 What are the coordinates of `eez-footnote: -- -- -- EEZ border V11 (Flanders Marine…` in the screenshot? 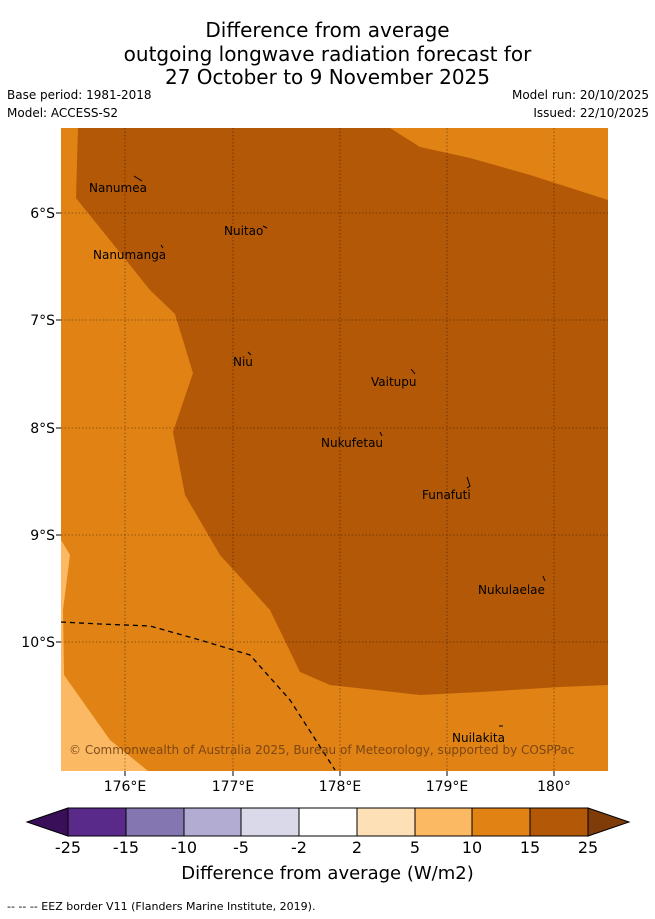 It's located at (161, 906).